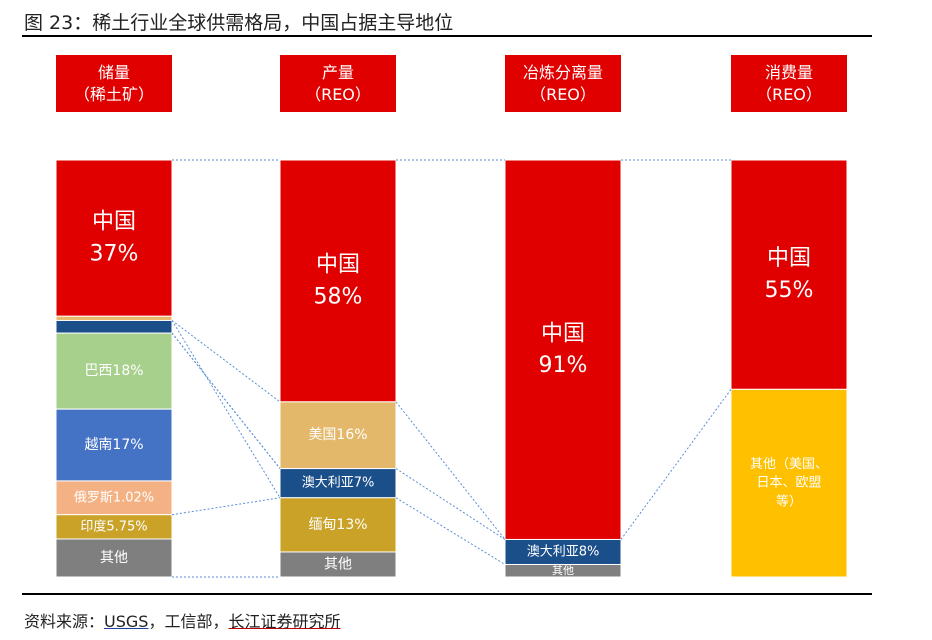 This screenshot has width=932, height=640. Describe the element at coordinates (789, 83) in the screenshot. I see `consumption-header-box` at that location.